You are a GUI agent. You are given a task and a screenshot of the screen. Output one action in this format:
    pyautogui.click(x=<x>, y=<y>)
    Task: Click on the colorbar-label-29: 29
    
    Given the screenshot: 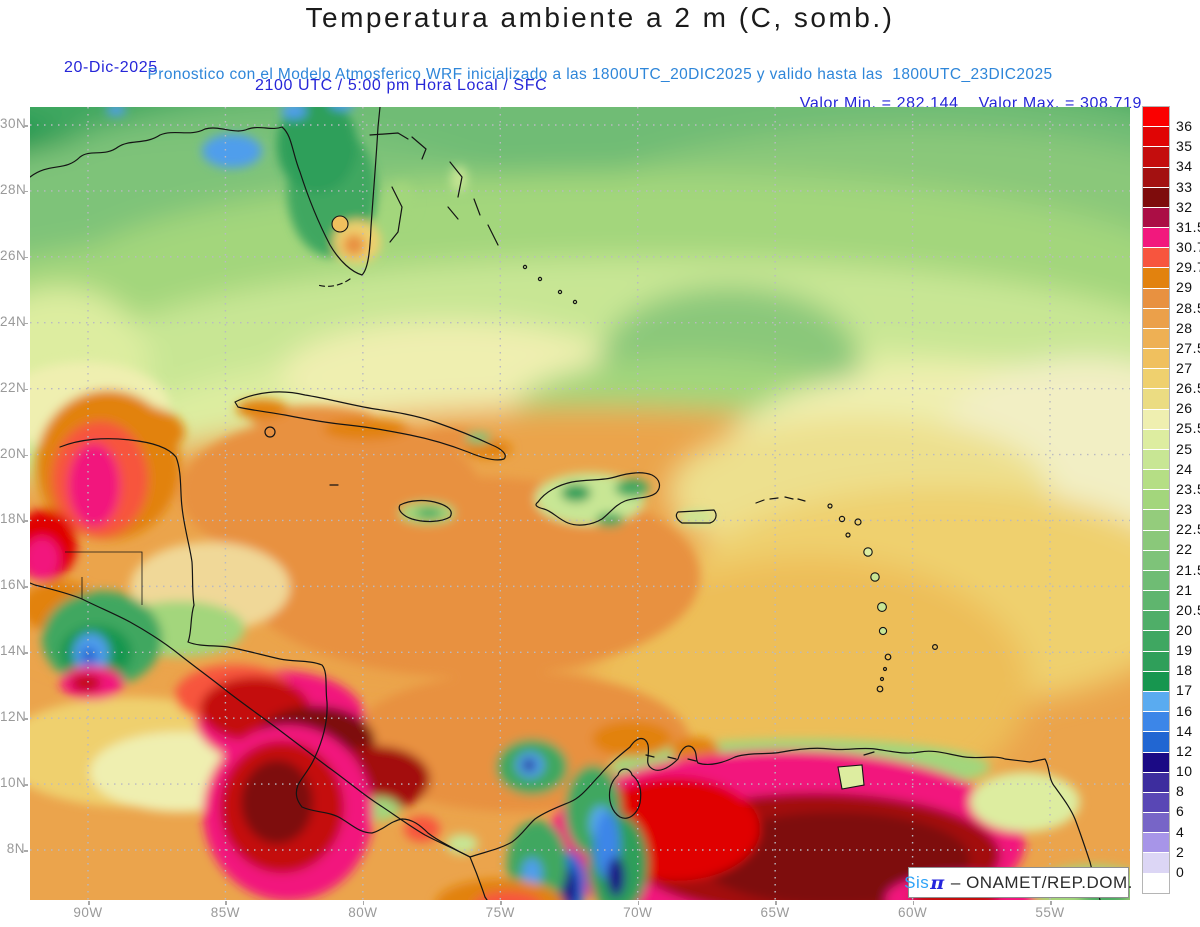 What is the action you would take?
    pyautogui.click(x=1184, y=287)
    